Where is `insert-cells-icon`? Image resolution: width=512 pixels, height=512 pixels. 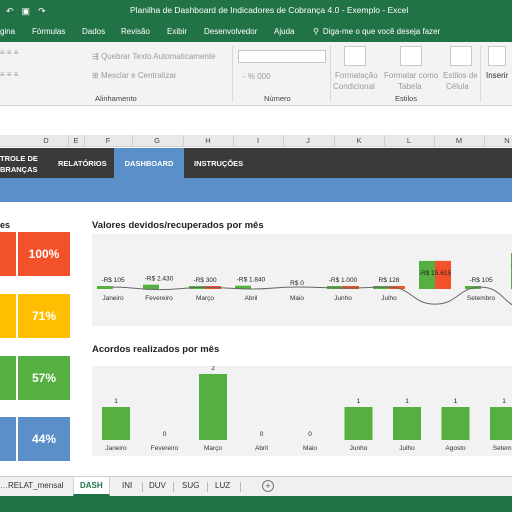 insert-cells-icon is located at coordinates (497, 56).